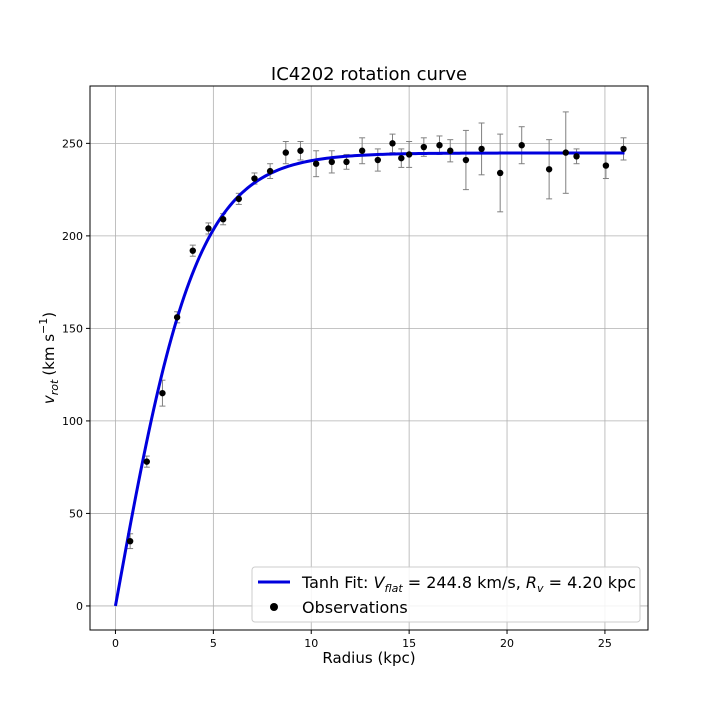 Image resolution: width=720 pixels, height=720 pixels. Describe the element at coordinates (507, 643) in the screenshot. I see `x-tick-label: 20` at that location.